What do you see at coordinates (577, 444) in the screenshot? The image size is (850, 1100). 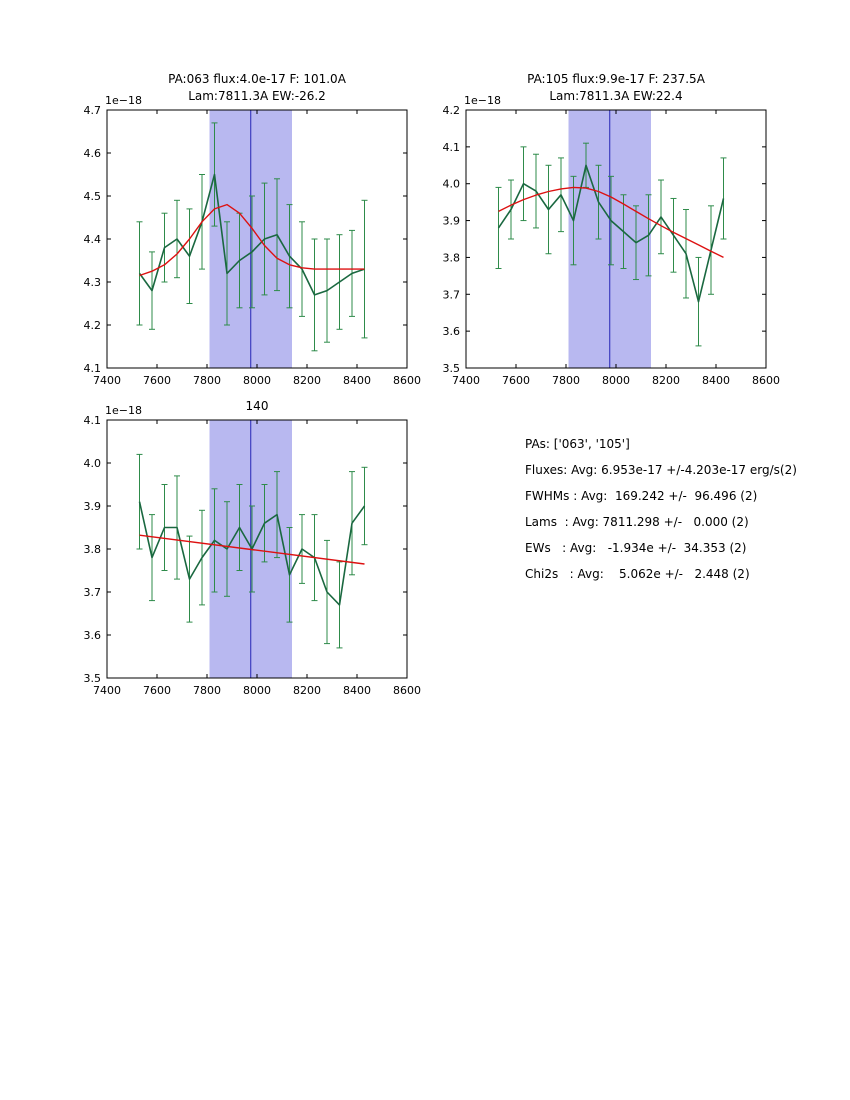 I see `stats-line-pas: PAs: ['063', '105']` at bounding box center [577, 444].